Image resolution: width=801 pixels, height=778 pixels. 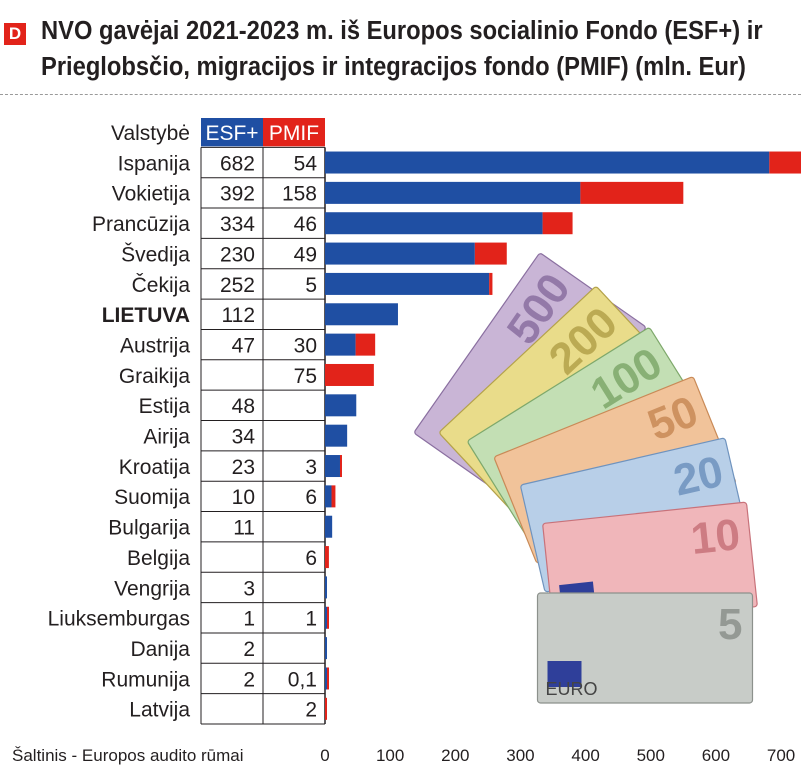 I want to click on esf-value-label: 334, so click(x=237, y=224).